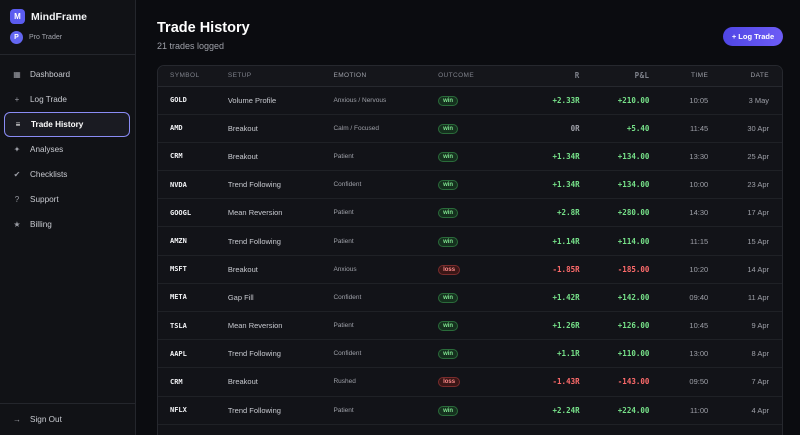 Image resolution: width=800 pixels, height=435 pixels. Describe the element at coordinates (679, 326) in the screenshot. I see `cell-time: 10:45` at that location.